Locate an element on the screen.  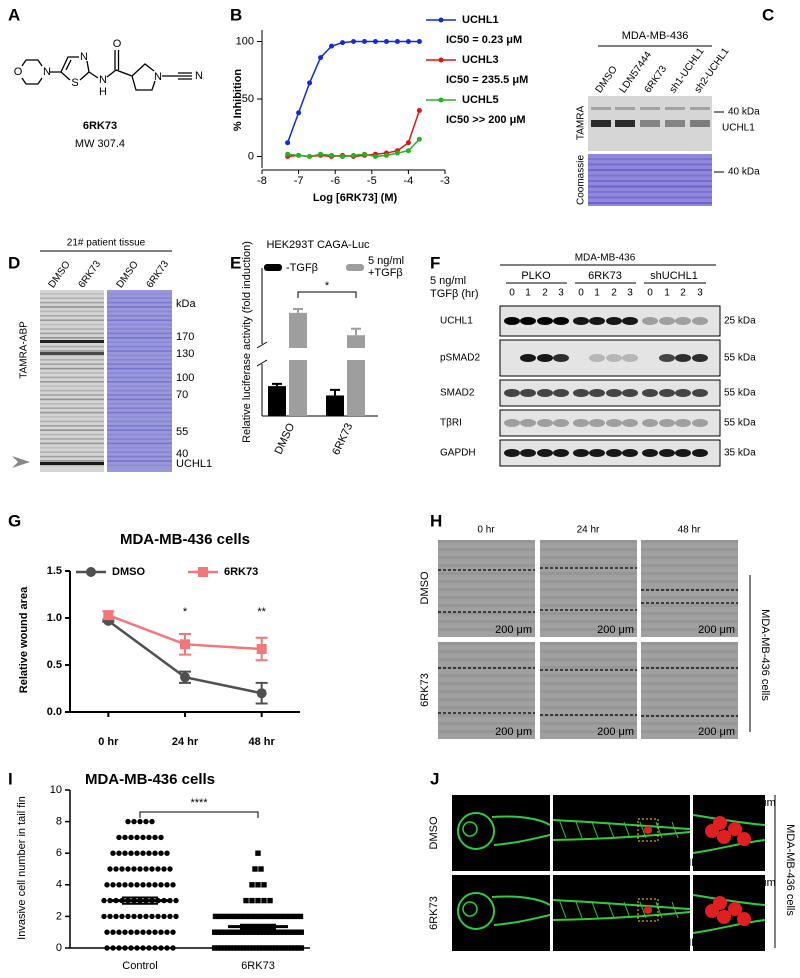
legend-note: 5 ng/ml is located at coordinates (386, 261).